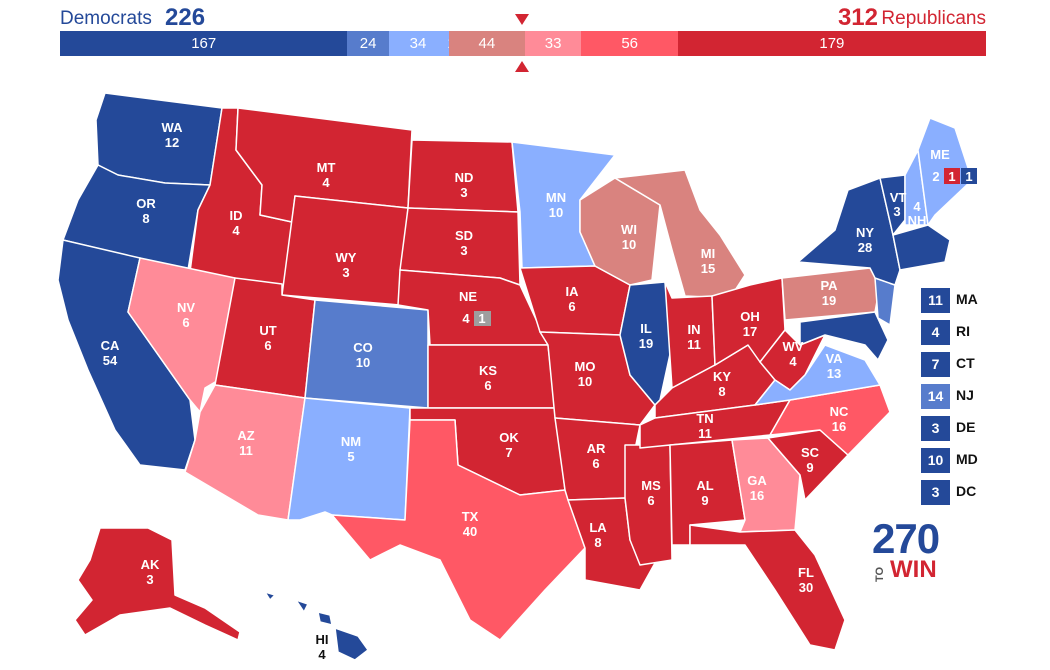 This screenshot has height=670, width=1050. Describe the element at coordinates (157, 584) in the screenshot. I see `state-AK` at that location.